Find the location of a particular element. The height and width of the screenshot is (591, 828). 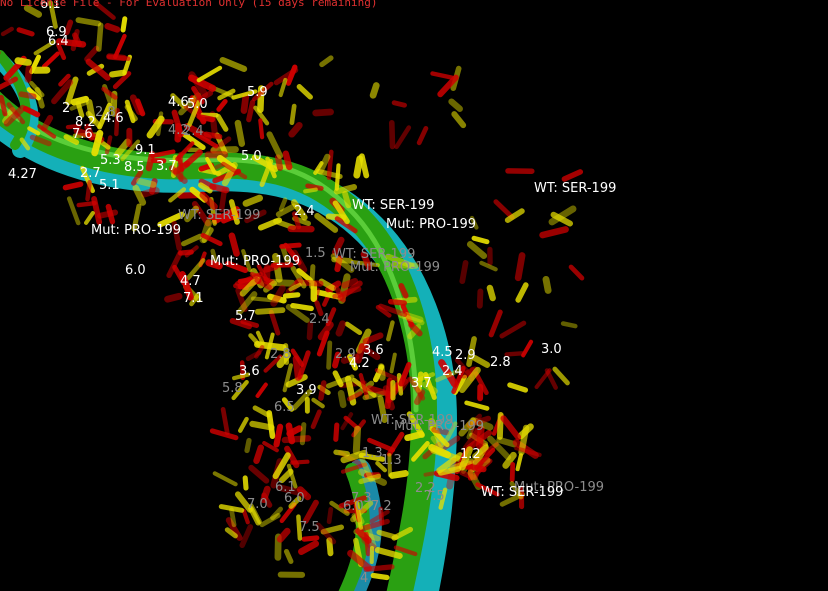

distance-label: 5.7 is located at coordinates (245, 316).